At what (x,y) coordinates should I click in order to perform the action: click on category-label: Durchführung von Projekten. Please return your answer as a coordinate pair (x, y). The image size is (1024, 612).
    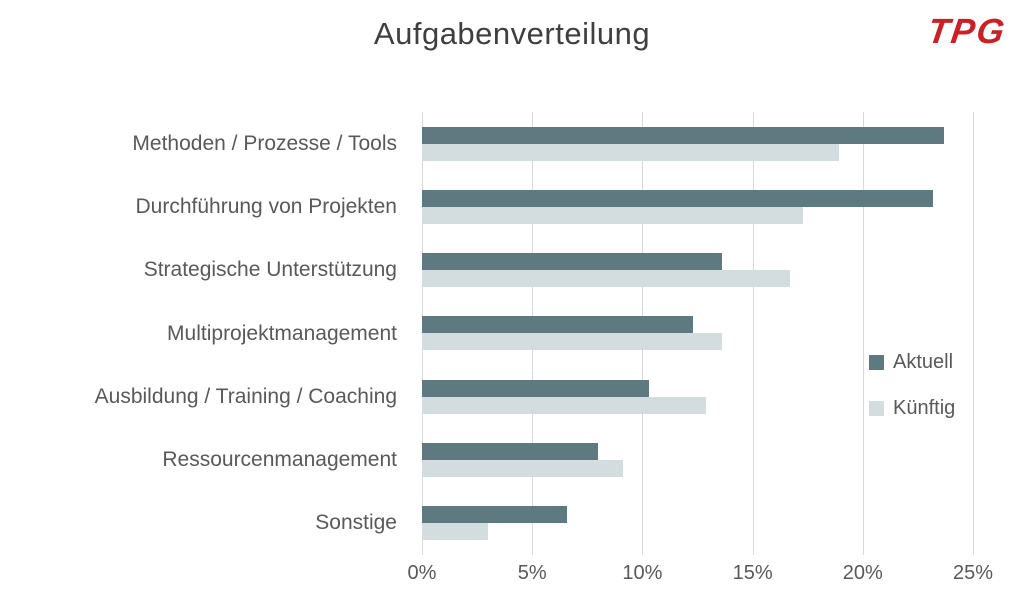
    Looking at the image, I should click on (266, 206).